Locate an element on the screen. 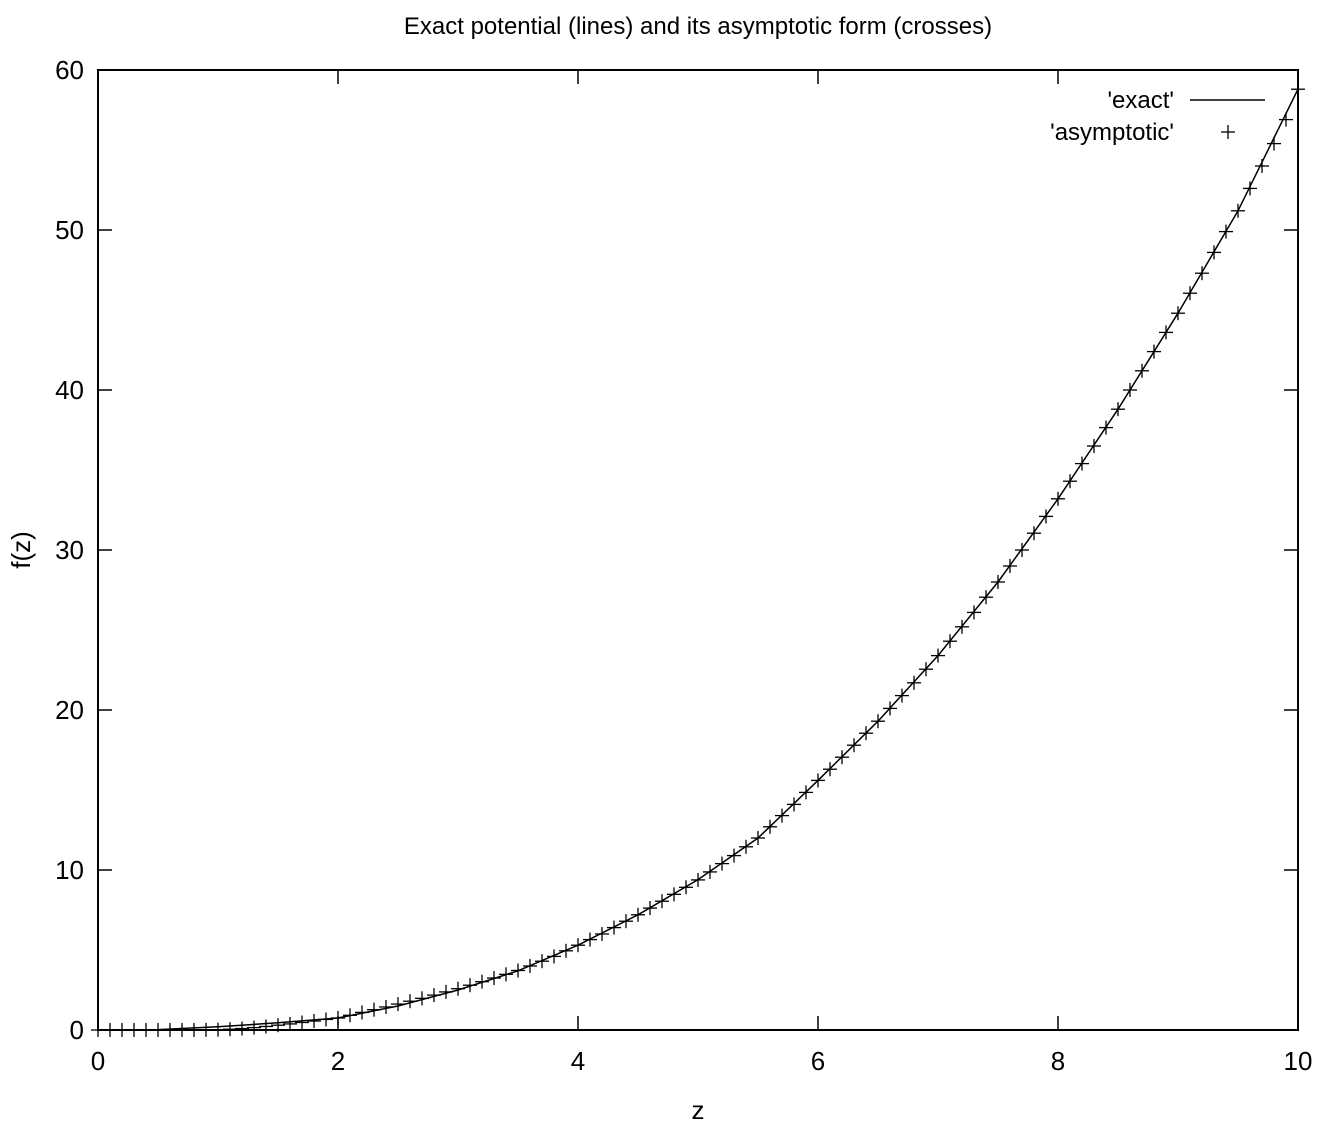 The width and height of the screenshot is (1320, 1127). y-tick-label: 0 is located at coordinates (77, 1030).